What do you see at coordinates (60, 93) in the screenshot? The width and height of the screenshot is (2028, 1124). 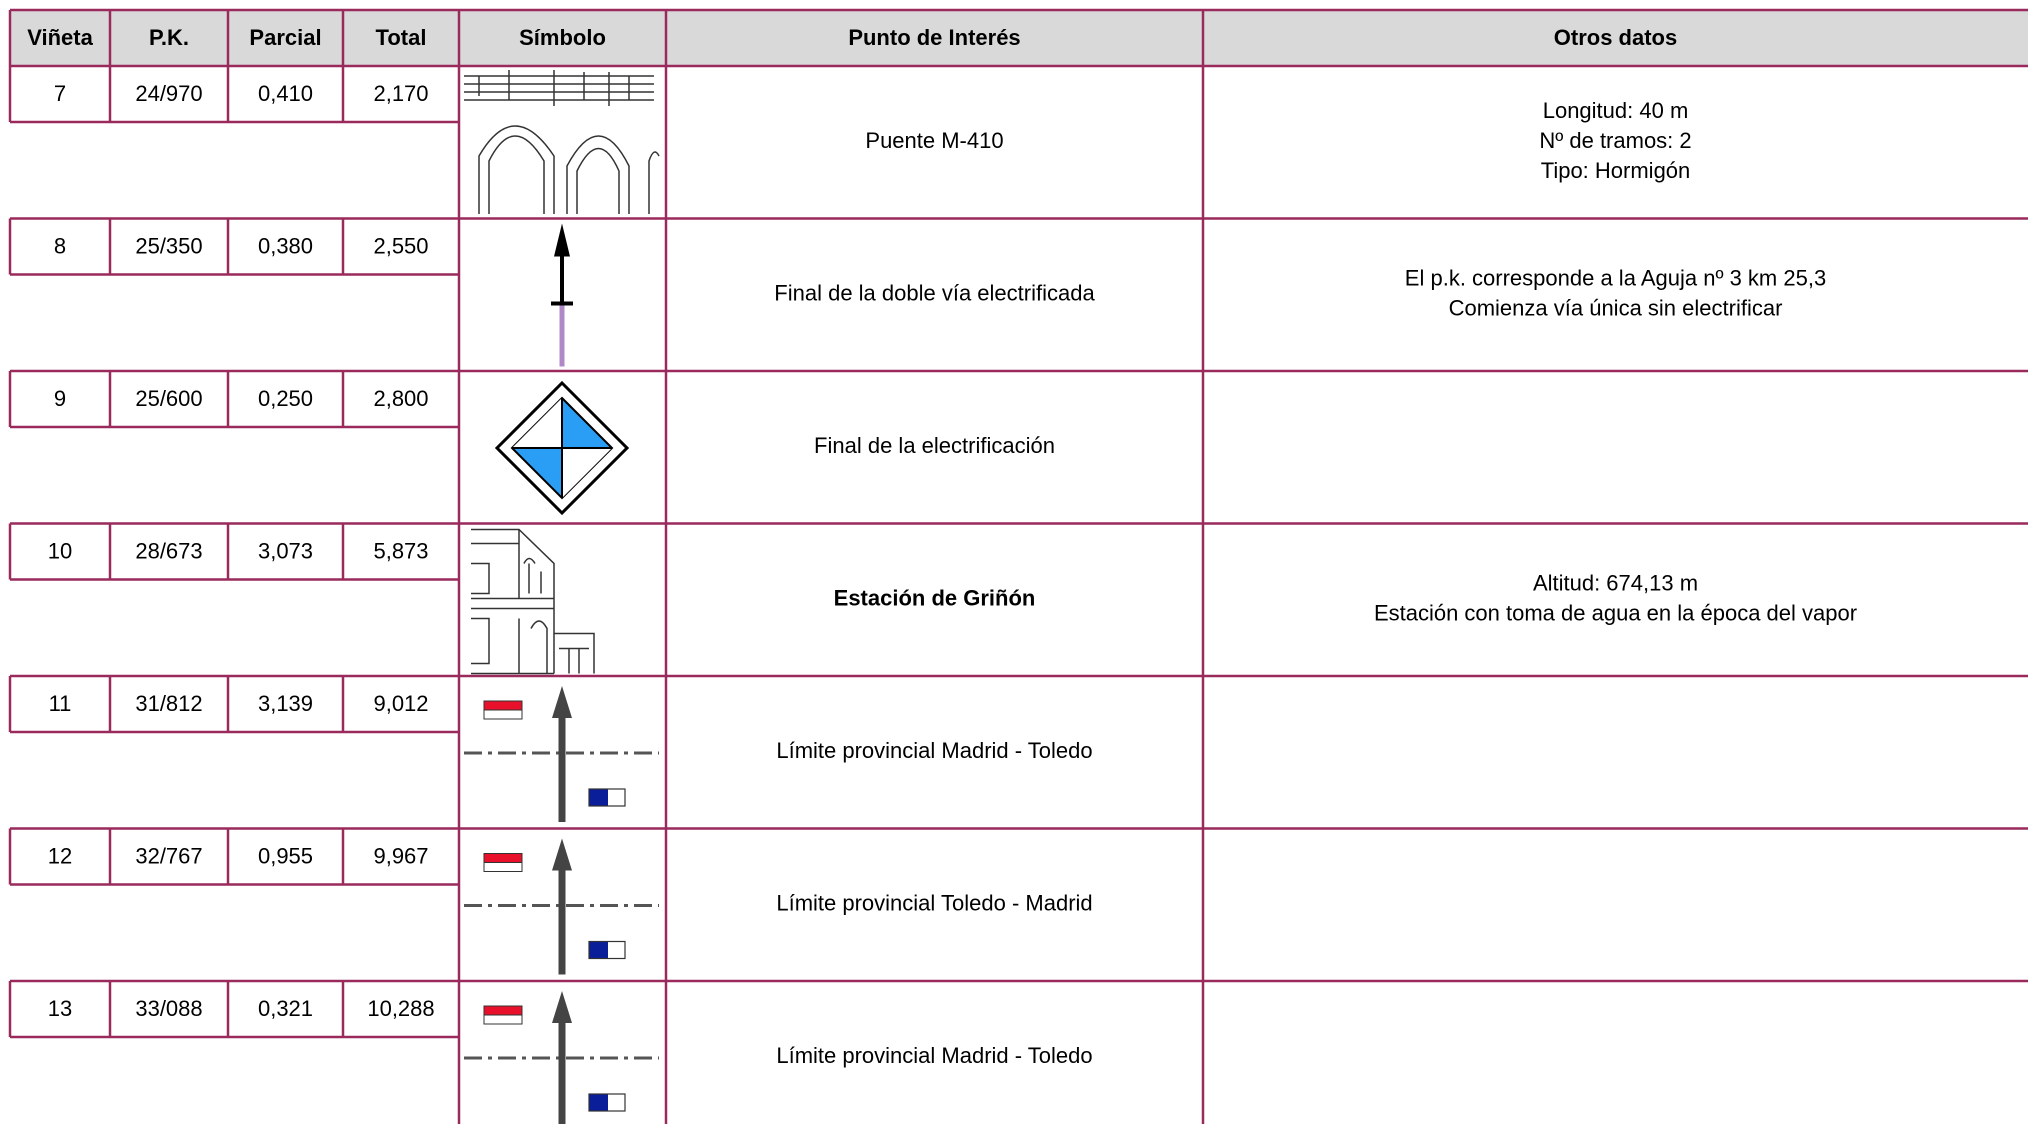 I see `cell-vineta: 7` at bounding box center [60, 93].